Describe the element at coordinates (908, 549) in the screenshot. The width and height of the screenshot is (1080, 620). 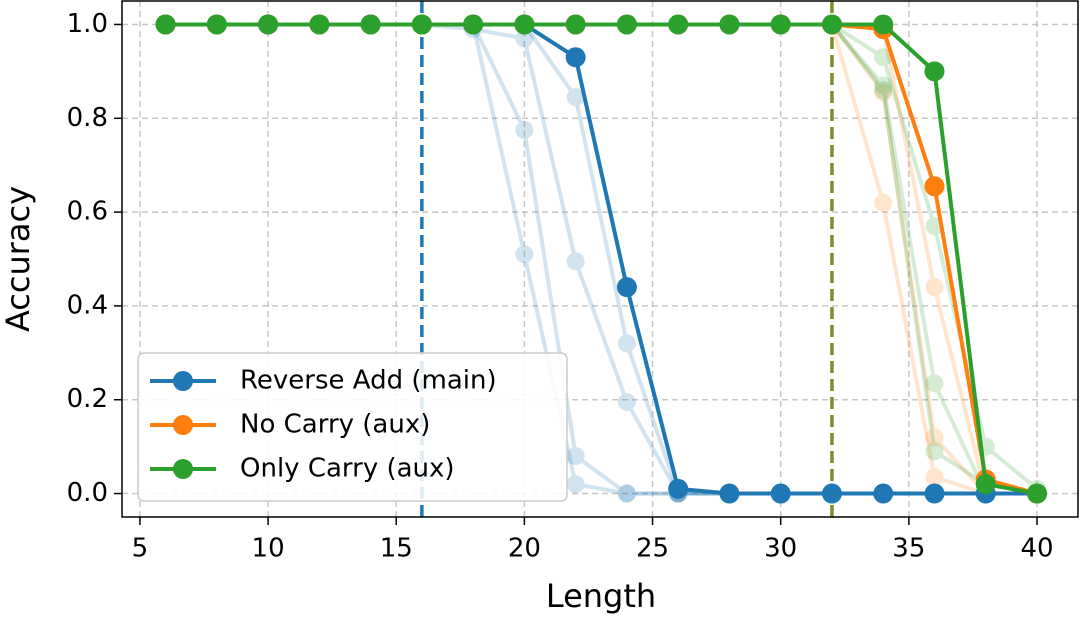
I see `x-tick-label: 35` at that location.